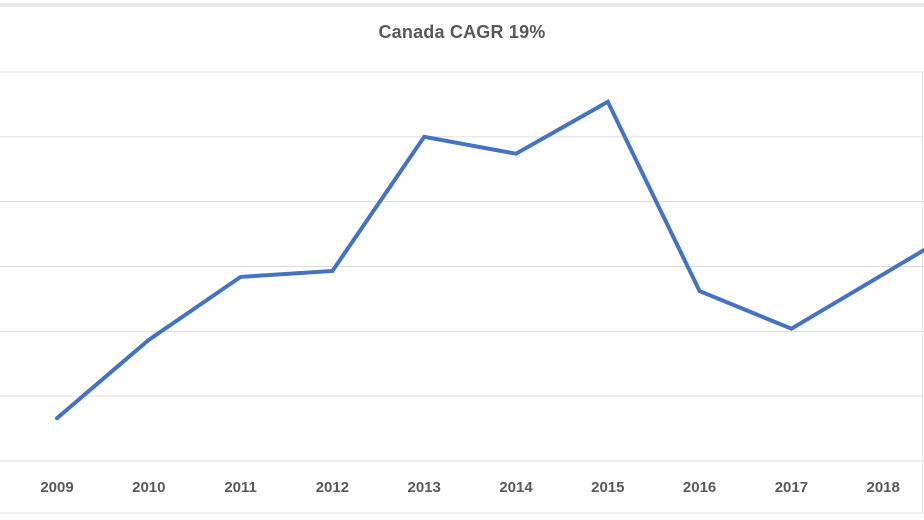  I want to click on x-axis-tick-label: 2016, so click(699, 487).